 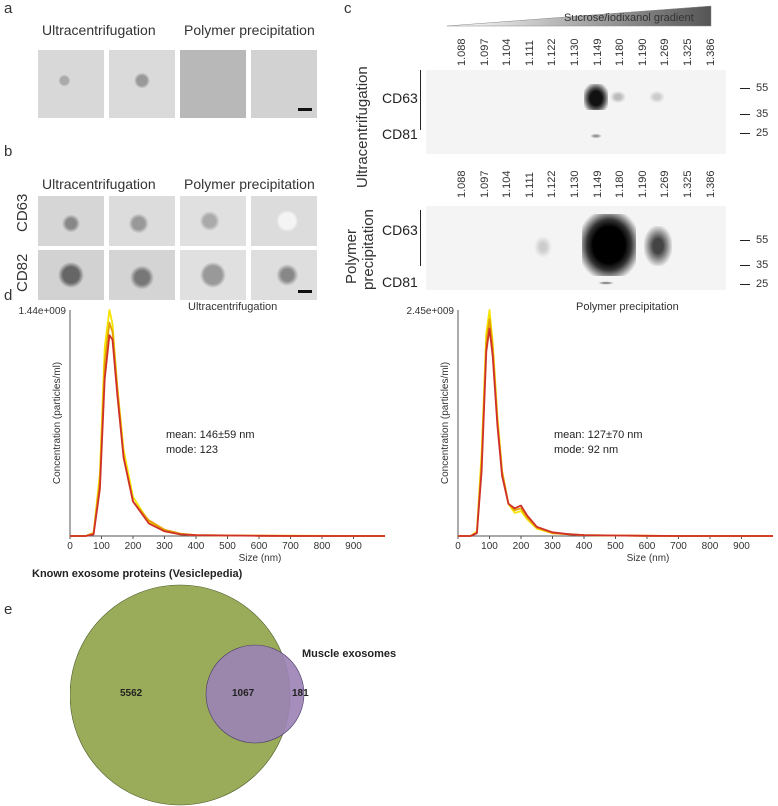 I want to click on gradient-label: Sucrose/iodixanol gradient, so click(x=629, y=18).